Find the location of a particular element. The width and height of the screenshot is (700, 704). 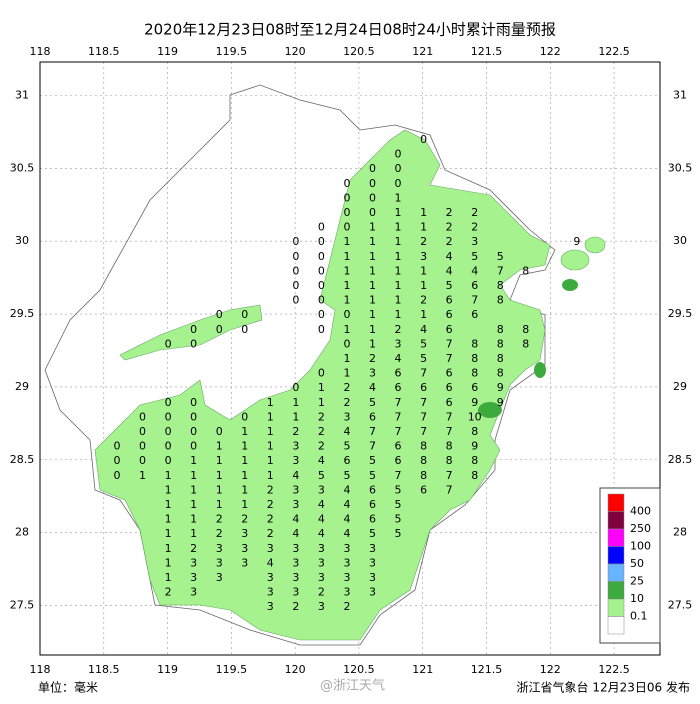

lat-label: 28.5 is located at coordinates (680, 459).